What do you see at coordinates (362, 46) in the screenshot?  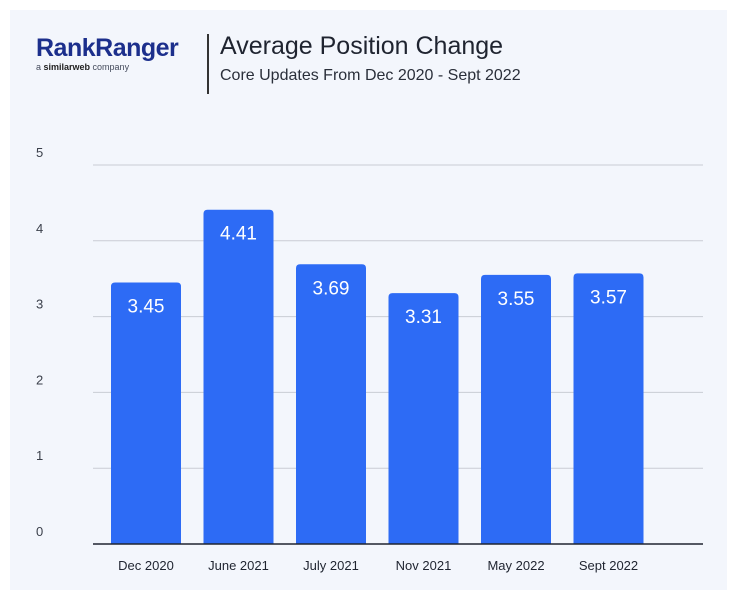 I see `chart-title: Average Position Change` at bounding box center [362, 46].